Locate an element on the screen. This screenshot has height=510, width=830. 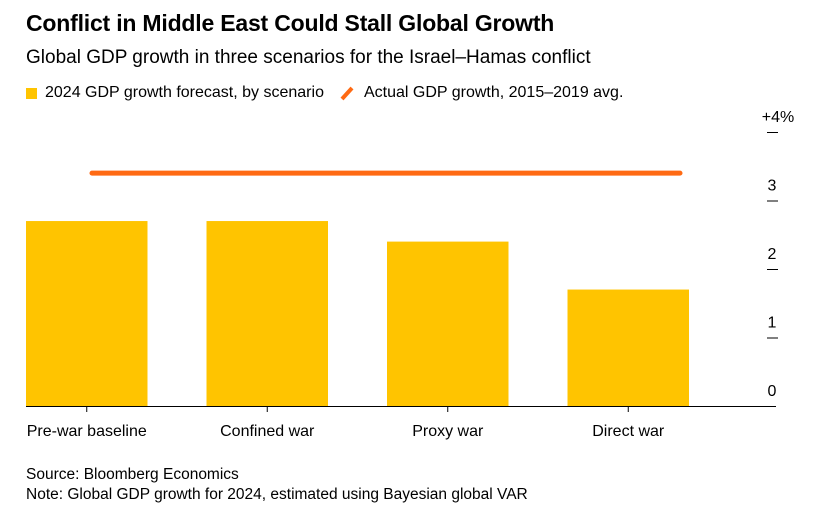
legend-bar-swatch is located at coordinates (31, 93).